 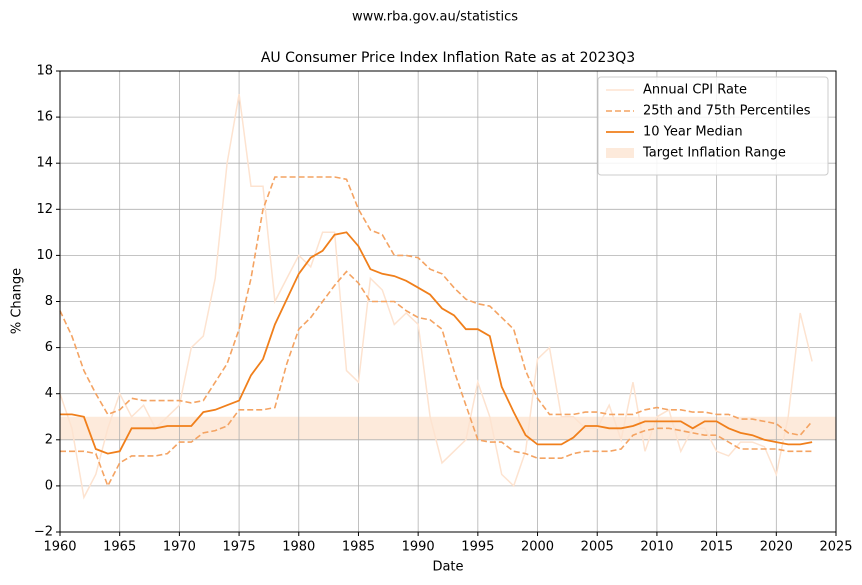 I want to click on y-tick-label: 2, so click(x=49, y=439).